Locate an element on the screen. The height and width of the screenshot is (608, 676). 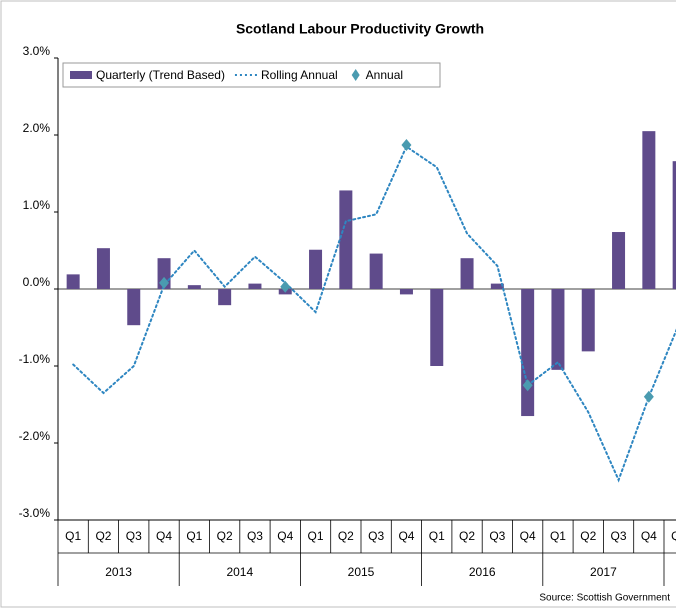
y-tick-label: -1.0% is located at coordinates (35, 359).